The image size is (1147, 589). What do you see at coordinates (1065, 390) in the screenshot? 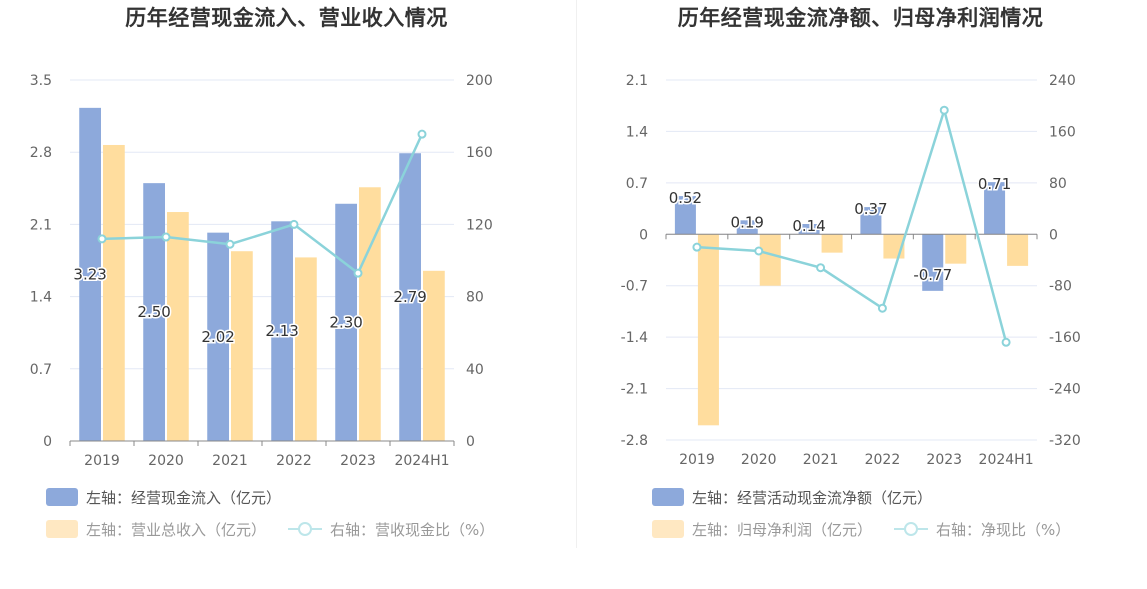
I see `y-tick-right: -240` at bounding box center [1065, 390].